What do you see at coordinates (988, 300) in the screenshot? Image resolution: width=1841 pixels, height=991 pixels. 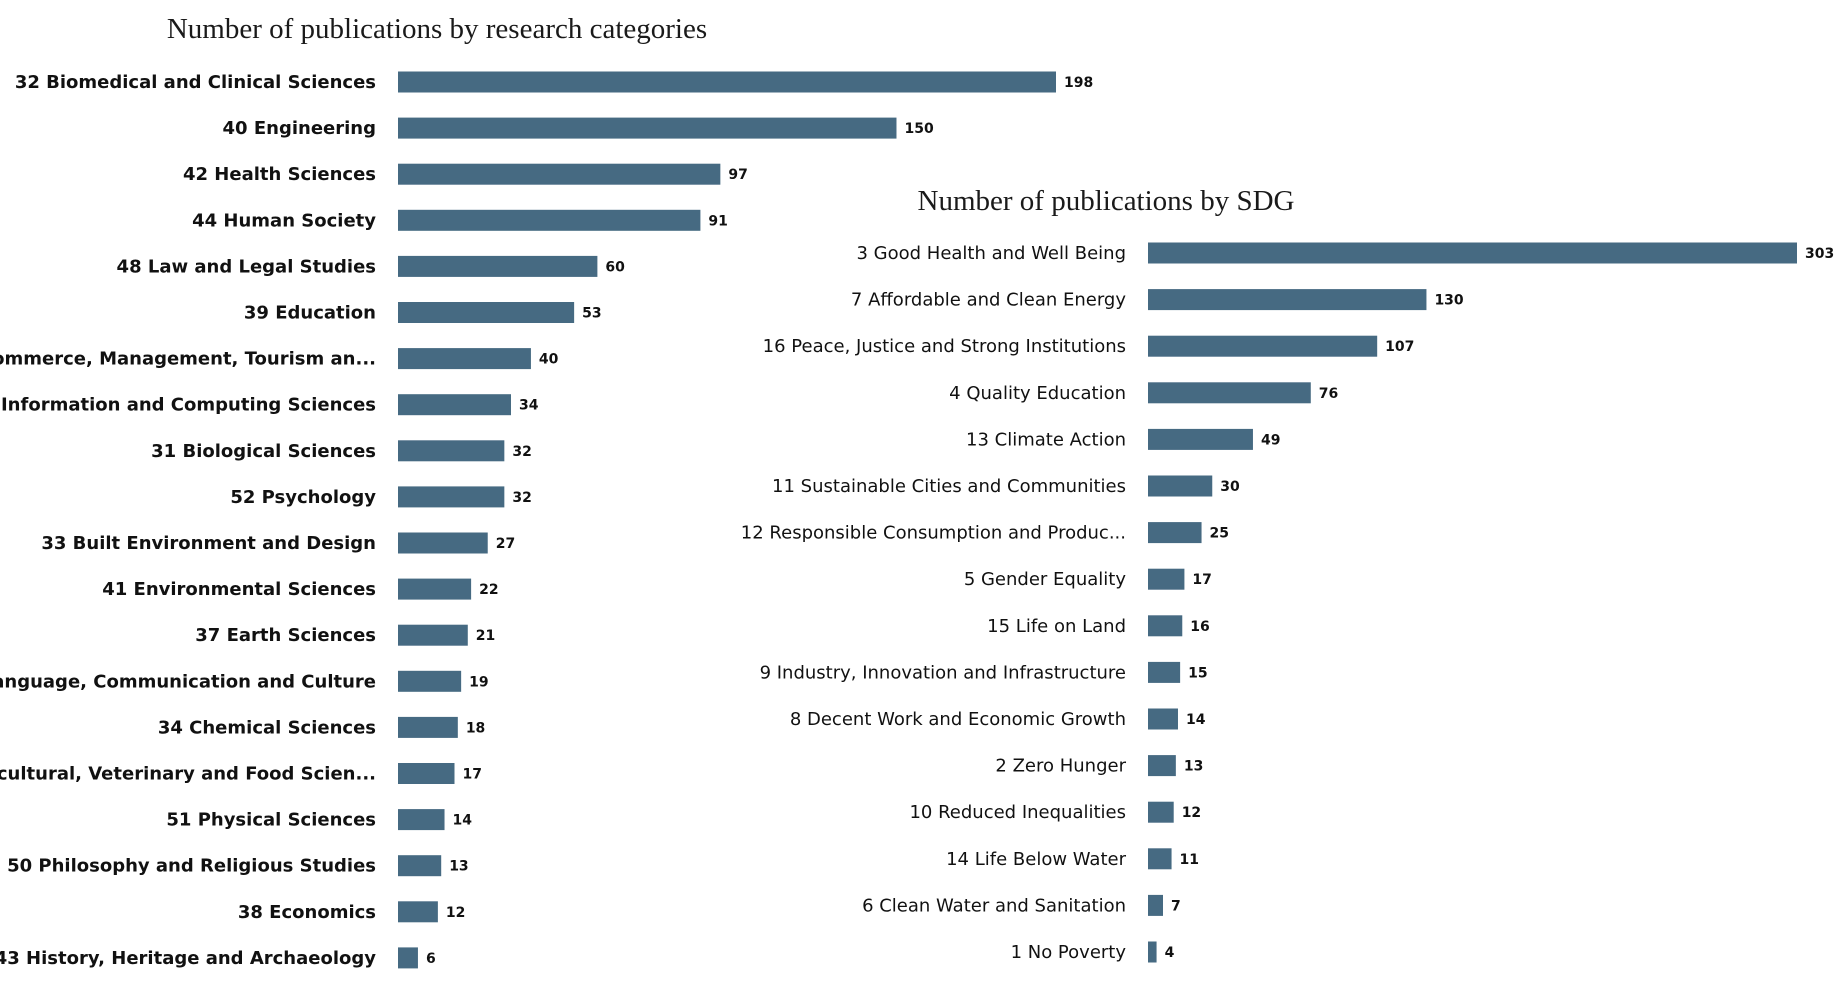 I see `sdg-category-label: 7 Affordable and Clean Energy` at bounding box center [988, 300].